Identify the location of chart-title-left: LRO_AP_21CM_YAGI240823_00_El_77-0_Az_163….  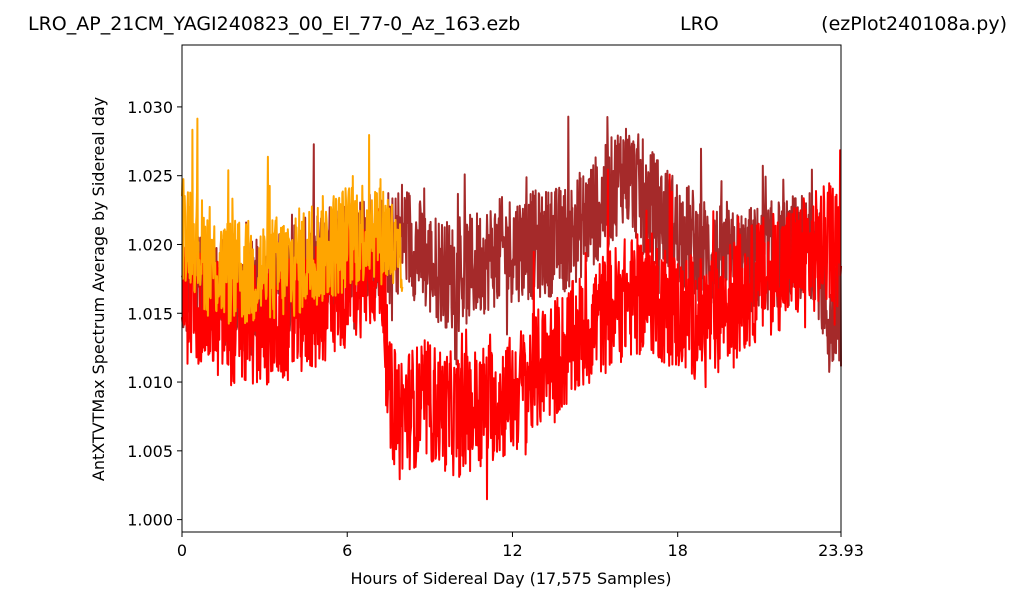
(274, 24).